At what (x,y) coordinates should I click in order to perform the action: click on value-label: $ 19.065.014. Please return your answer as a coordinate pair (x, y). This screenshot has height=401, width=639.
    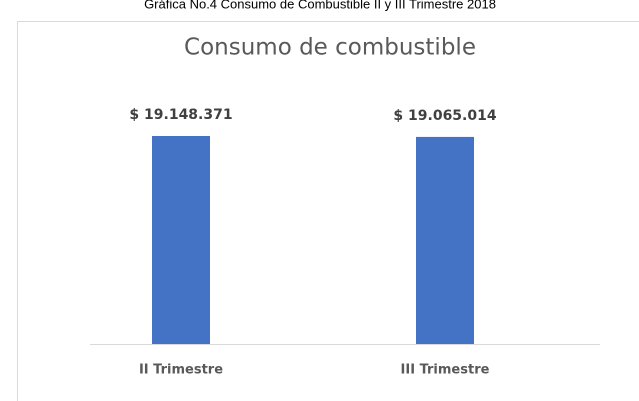
    Looking at the image, I should click on (444, 116).